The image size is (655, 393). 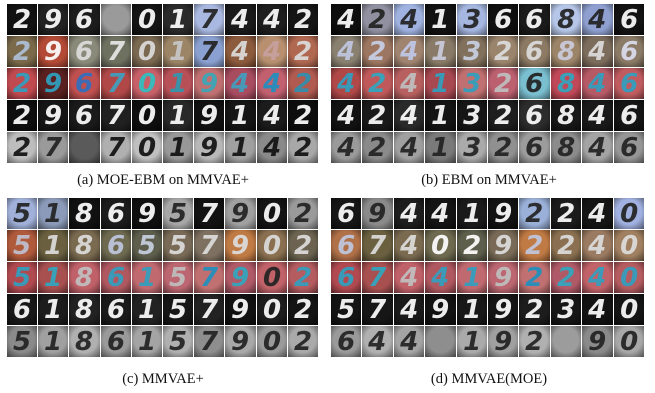 I want to click on sample-image, so click(x=84, y=147).